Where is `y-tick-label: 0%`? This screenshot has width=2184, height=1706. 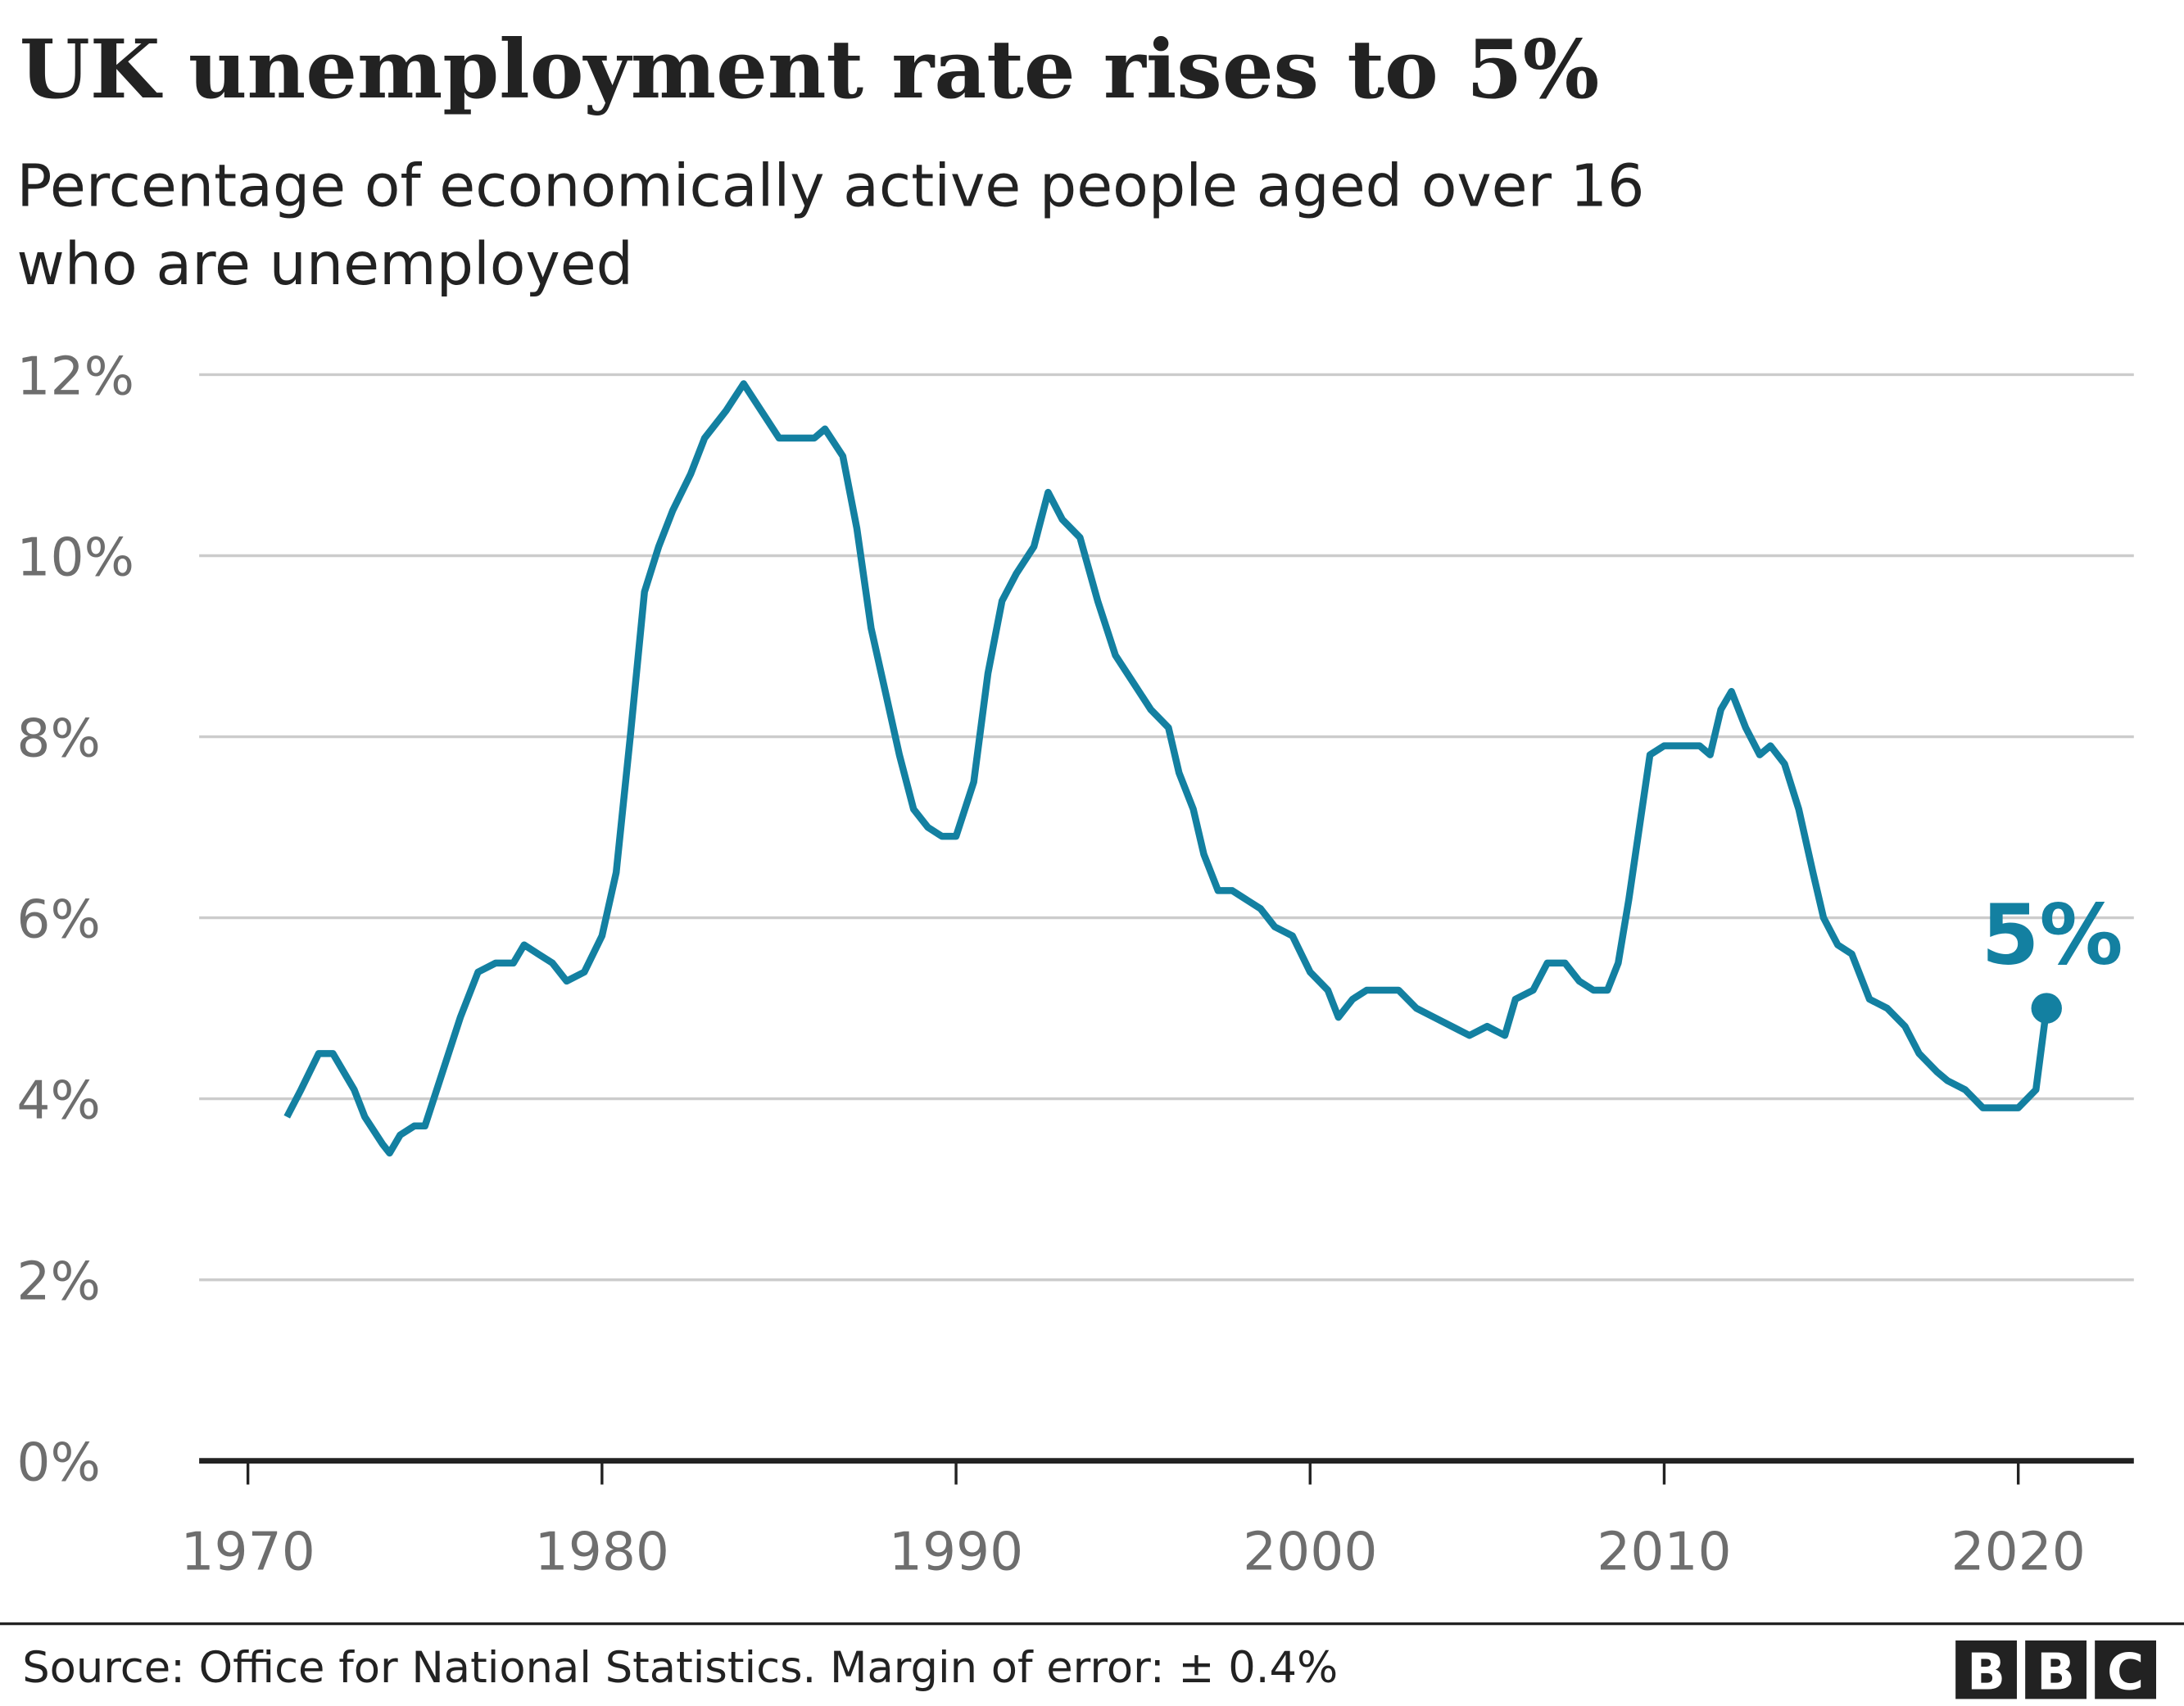
y-tick-label: 0% is located at coordinates (58, 1462).